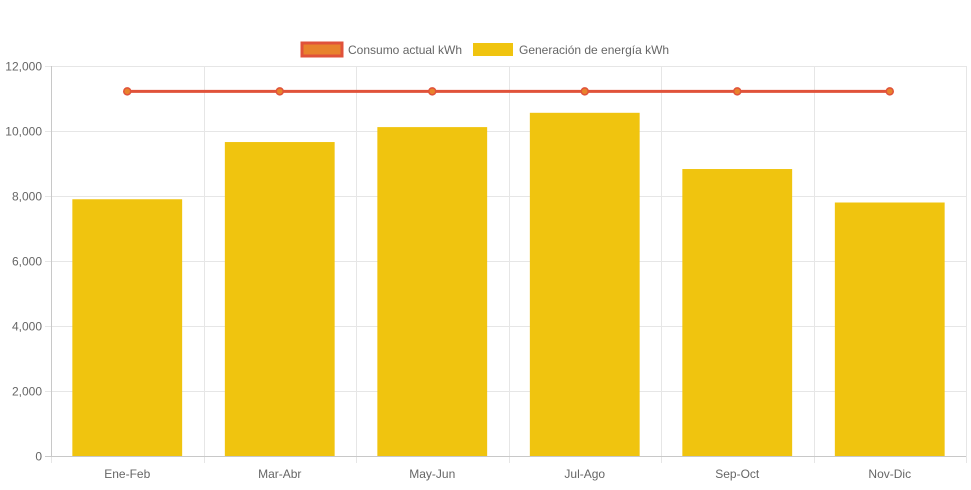  What do you see at coordinates (322, 49) in the screenshot?
I see `legend-swatch-line` at bounding box center [322, 49].